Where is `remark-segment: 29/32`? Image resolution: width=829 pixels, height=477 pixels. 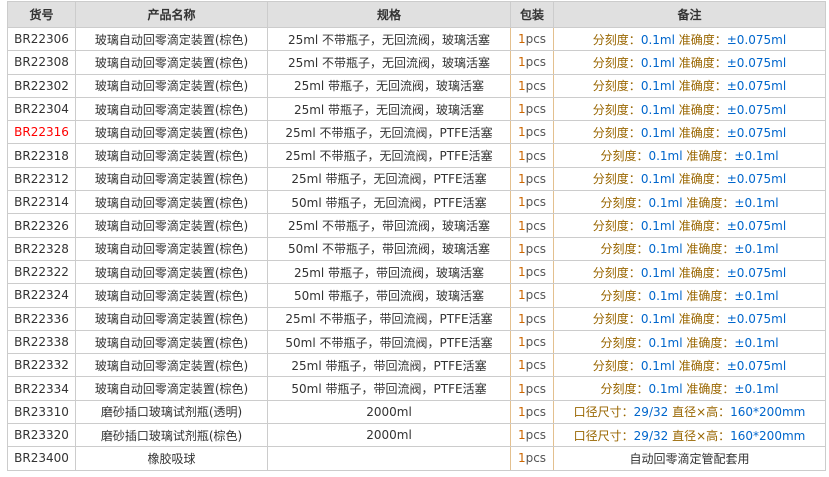
remark-segment: 29/32 is located at coordinates (653, 435).